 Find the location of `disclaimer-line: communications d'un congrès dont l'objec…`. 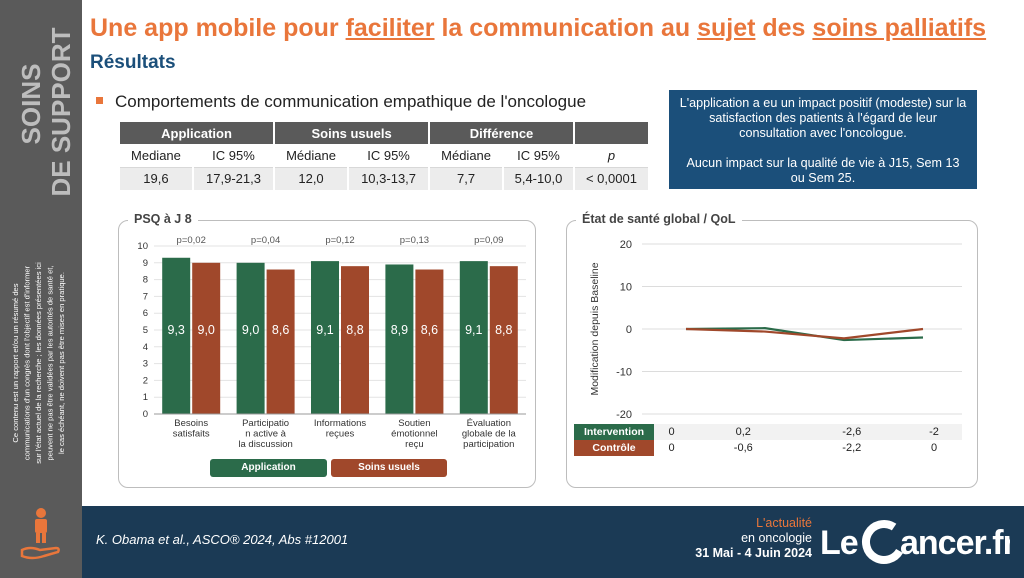

disclaimer-line: communications d'un congrès dont l'objec… is located at coordinates (27, 362).